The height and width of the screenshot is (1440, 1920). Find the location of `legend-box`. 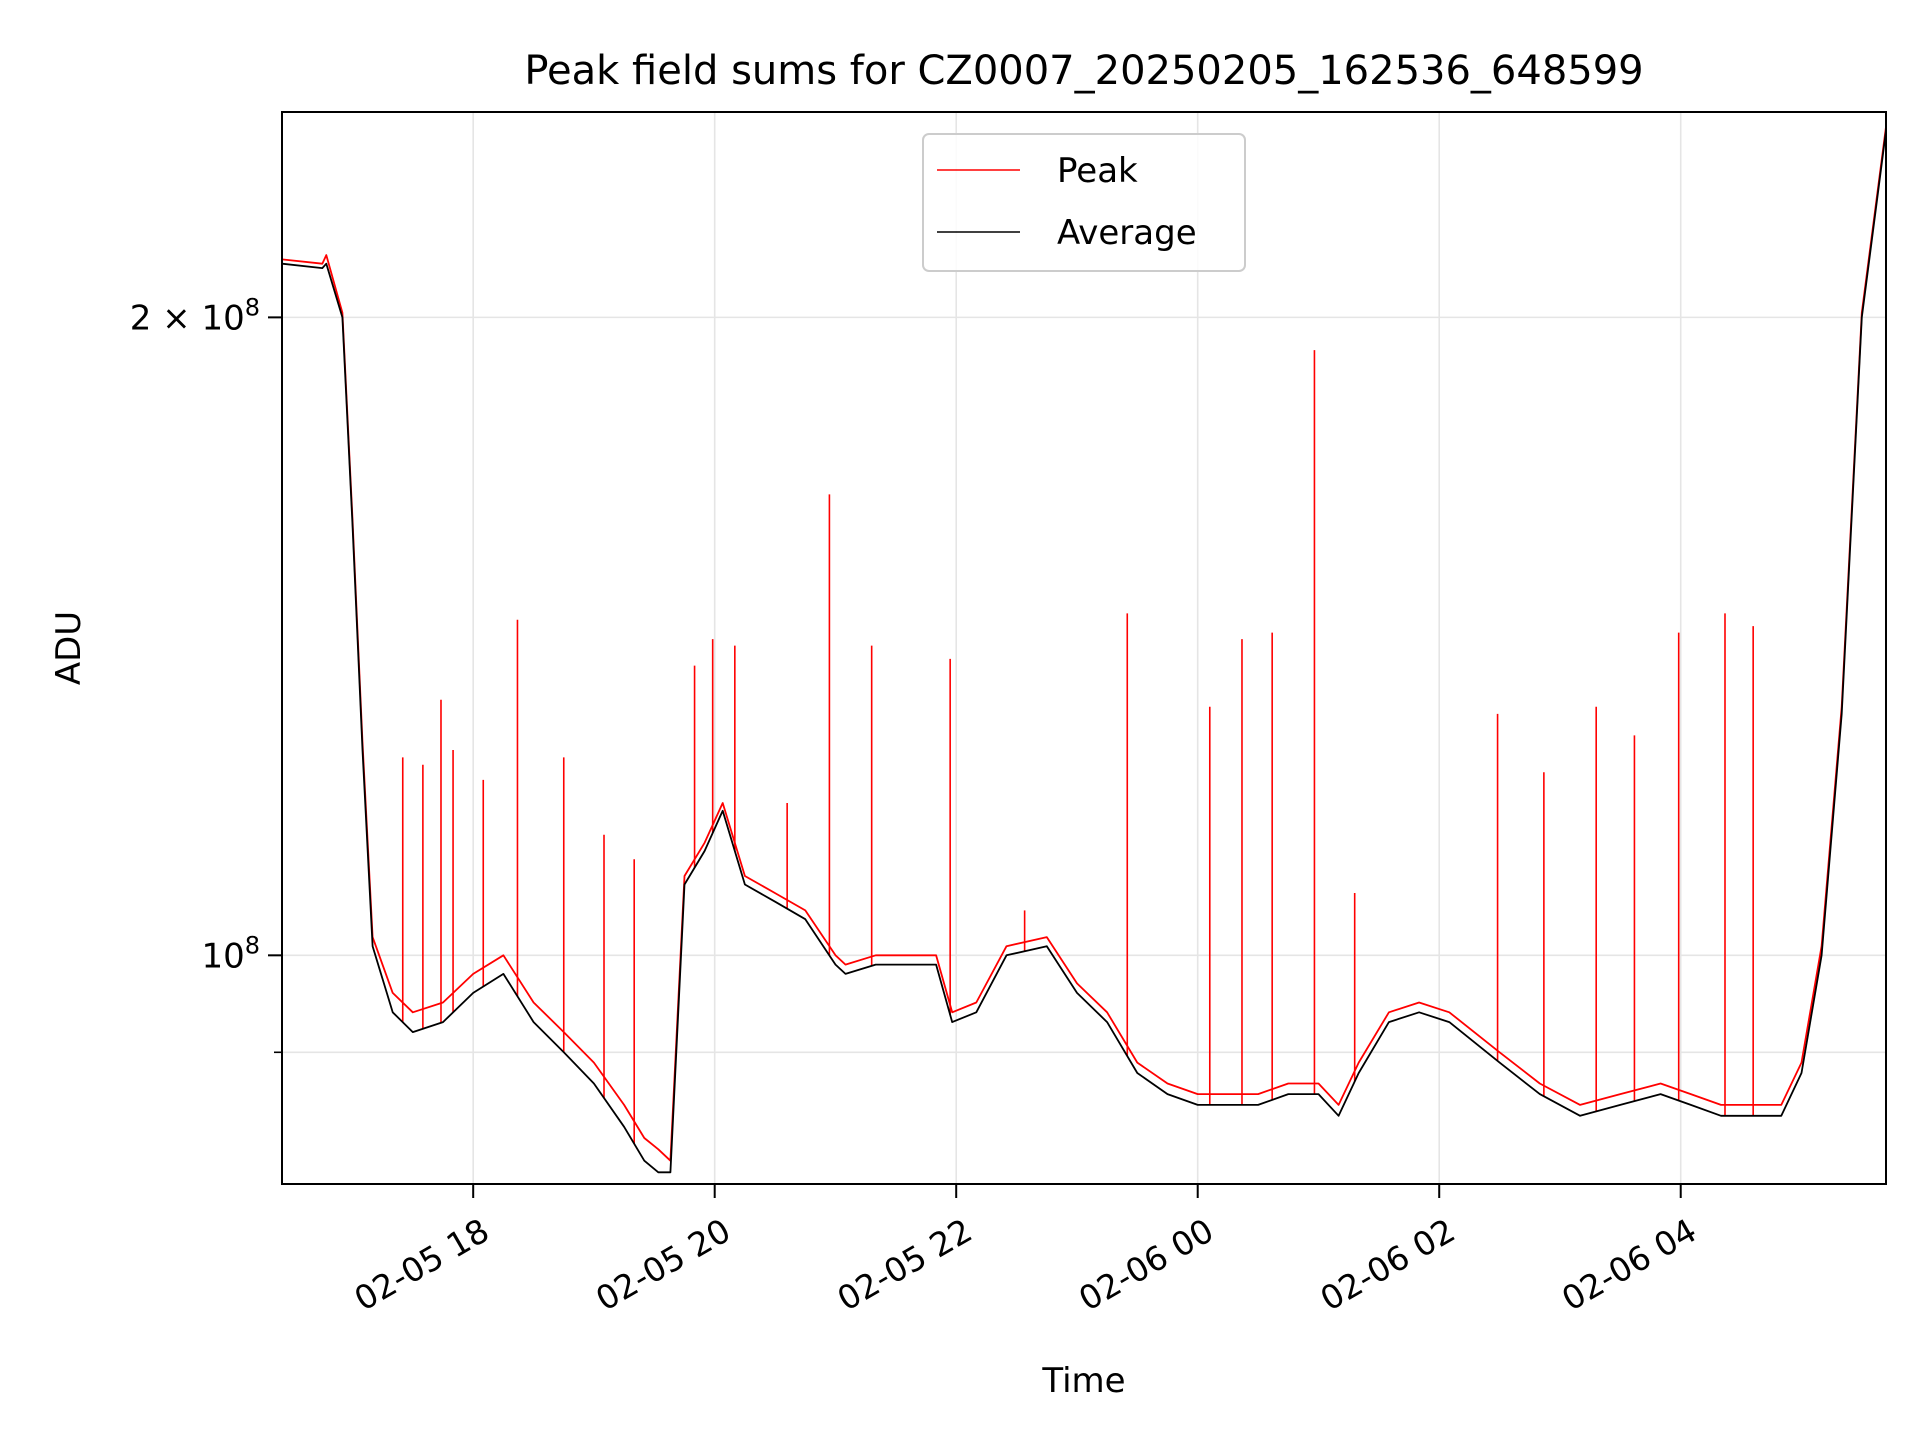

legend-box is located at coordinates (1084, 202).